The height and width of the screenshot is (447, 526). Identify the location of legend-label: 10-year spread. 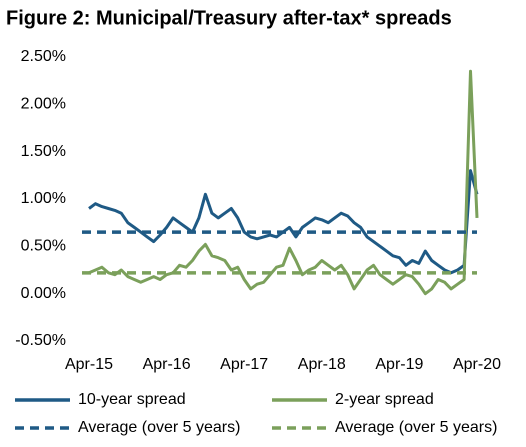
(132, 399).